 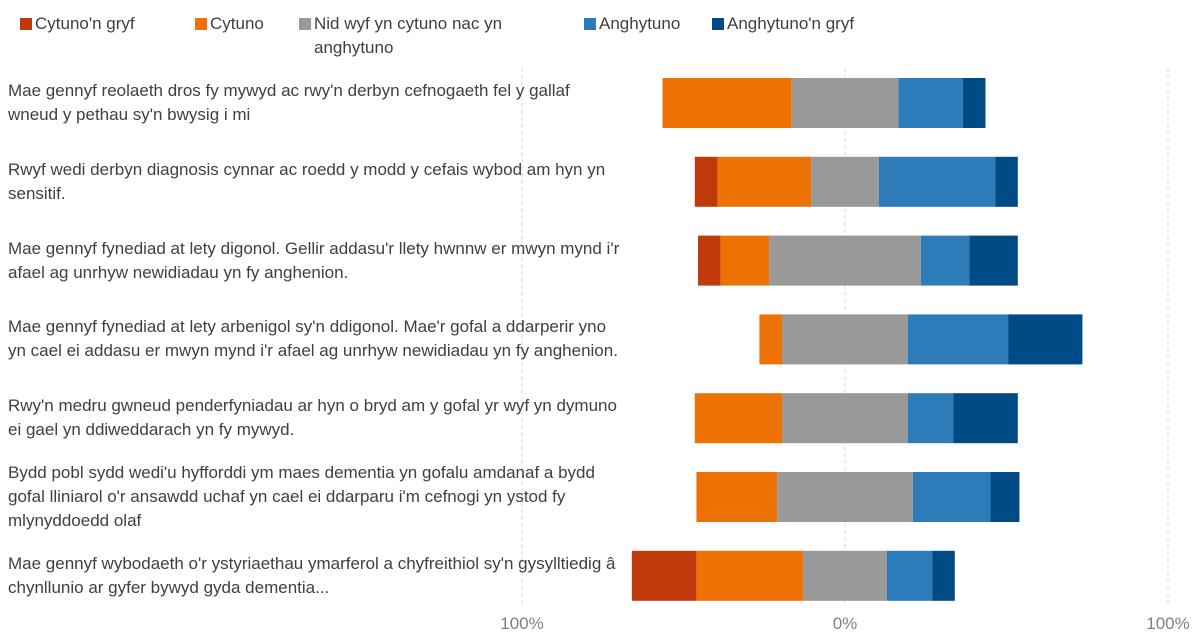 I want to click on legend-item: Nid wyf yn cytuno nac yn anghytuno, so click(x=429, y=36).